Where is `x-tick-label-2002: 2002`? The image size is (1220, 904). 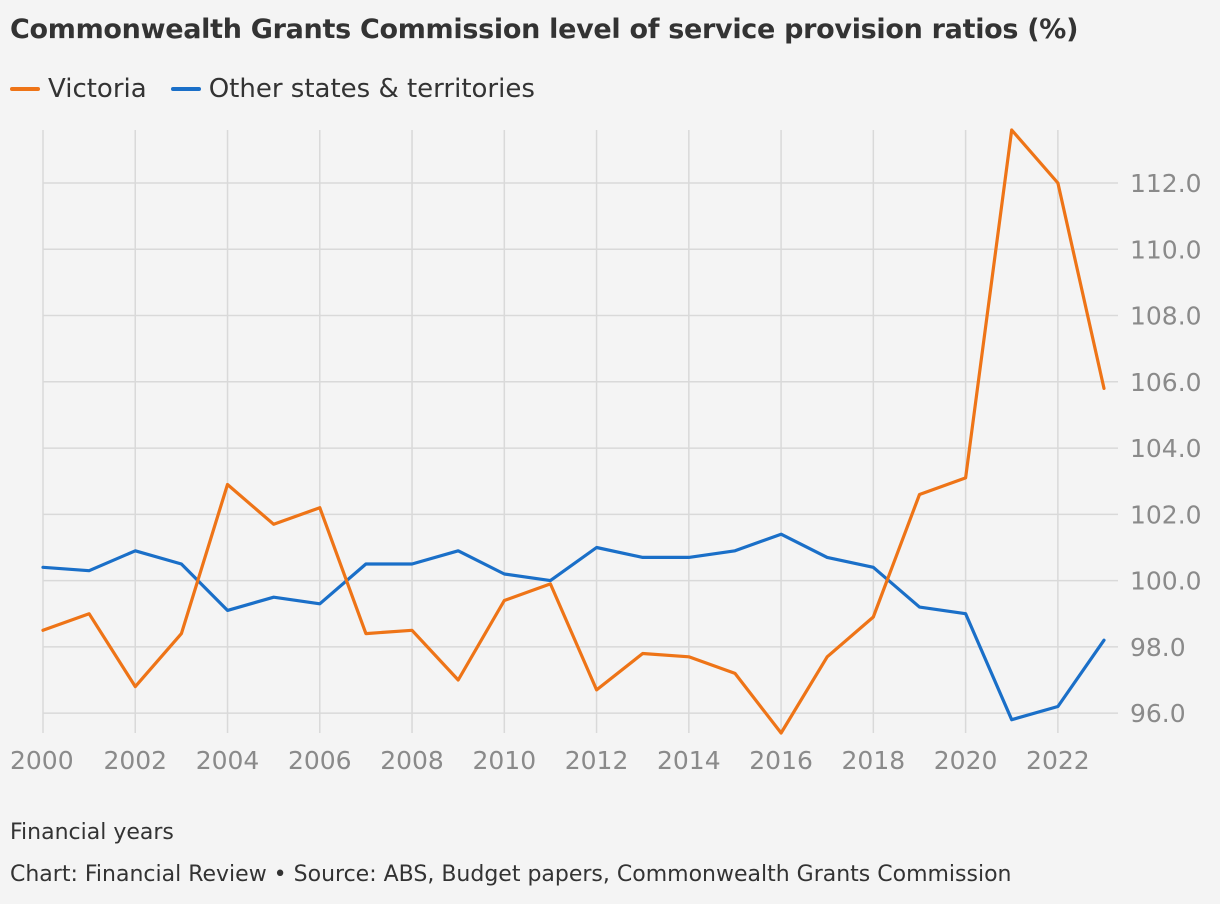
x-tick-label-2002: 2002 is located at coordinates (135, 760).